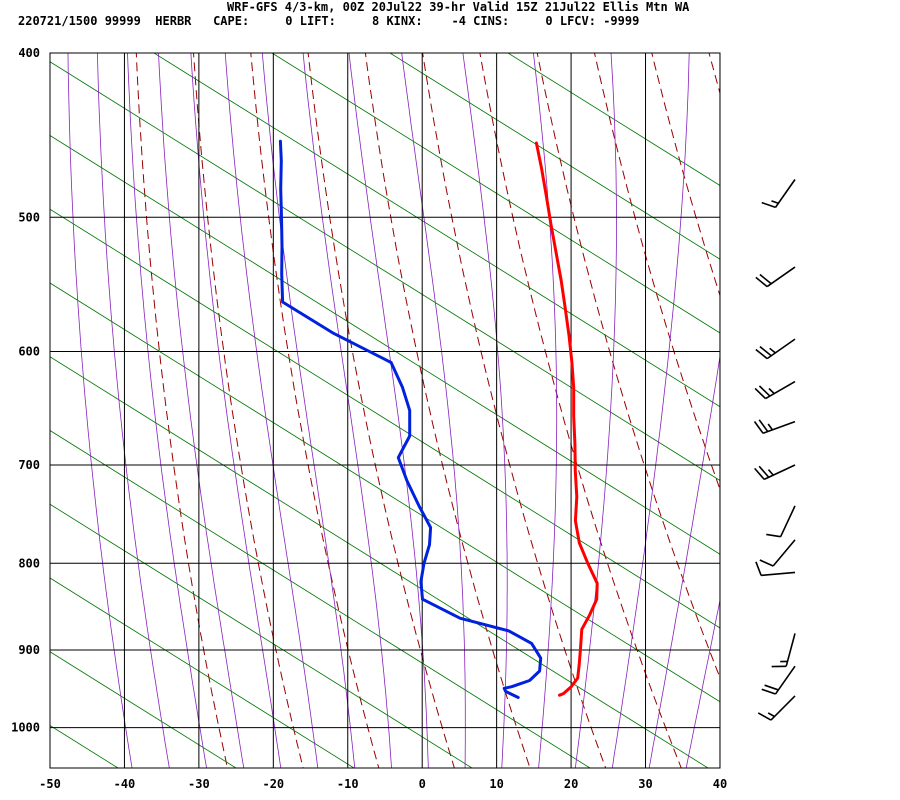  I want to click on pressure-tick-label: 800, so click(29, 563).